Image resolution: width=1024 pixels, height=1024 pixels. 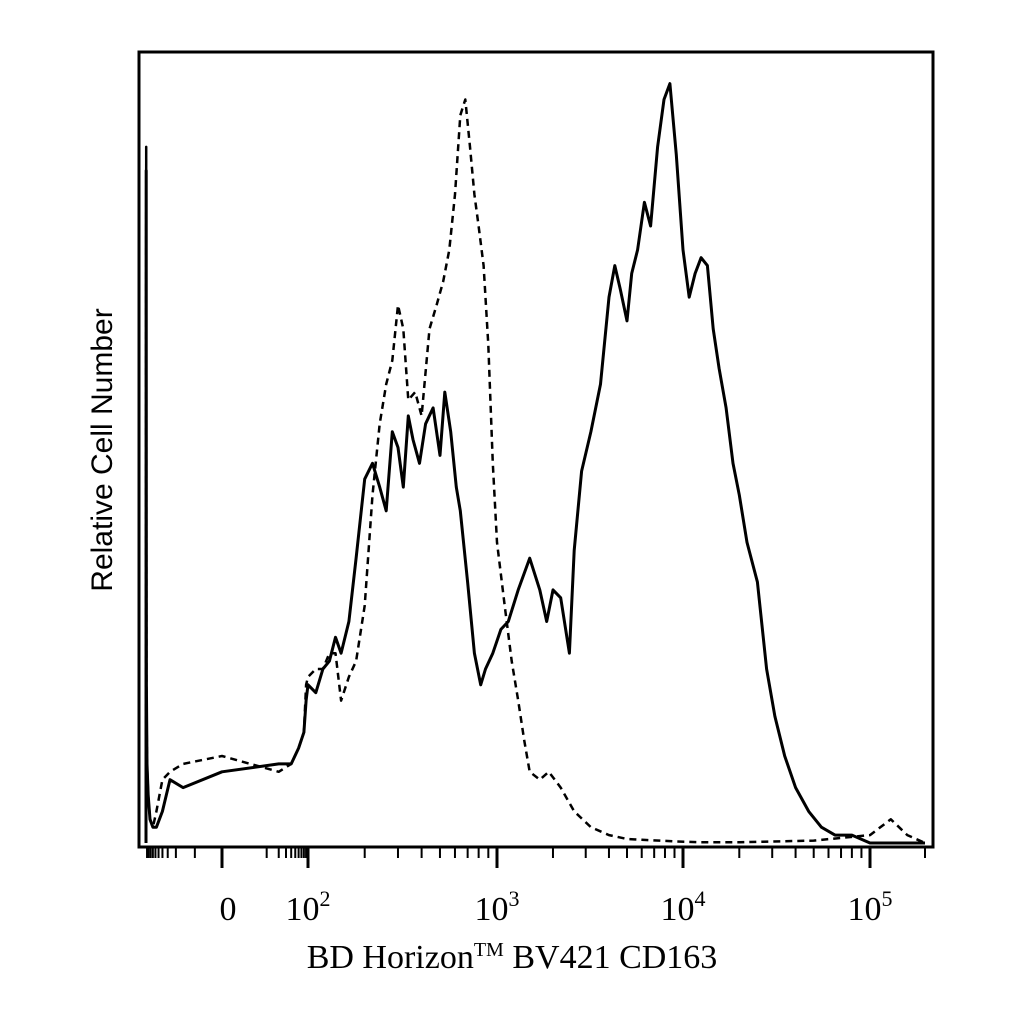 I want to click on x-tick-label: 10³, so click(x=497, y=907).